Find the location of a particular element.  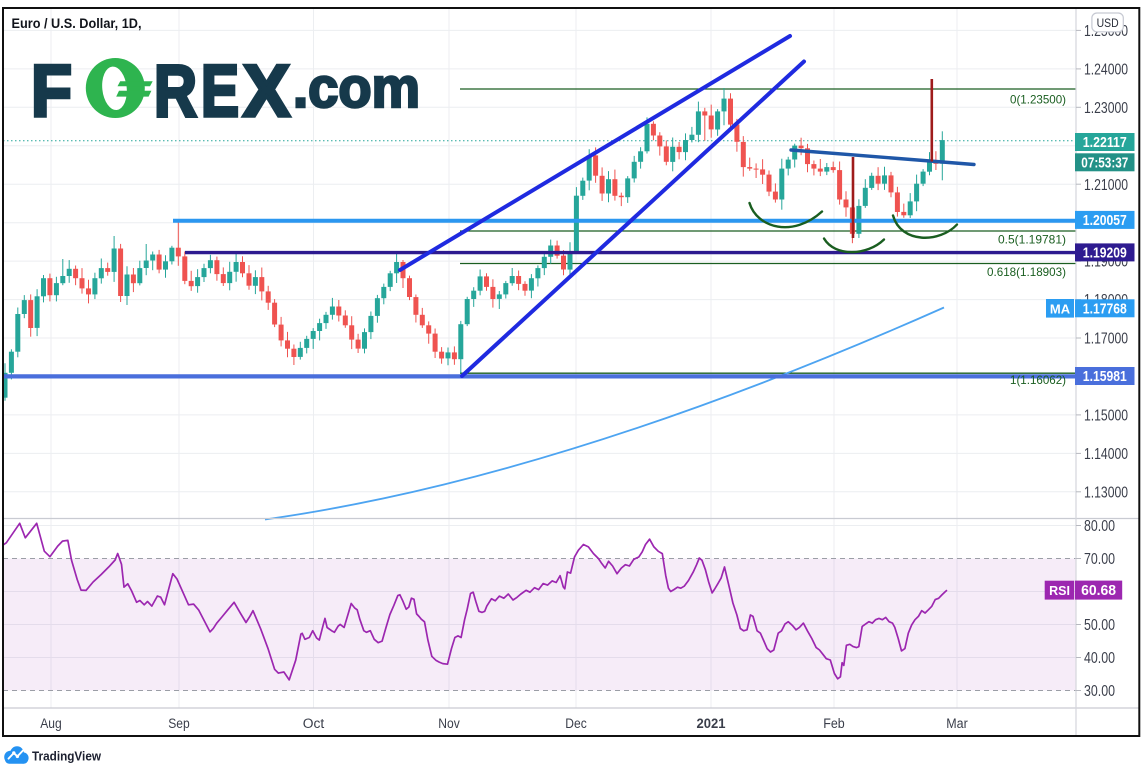

svg-text: 1.19209 is located at coordinates (1105, 252).